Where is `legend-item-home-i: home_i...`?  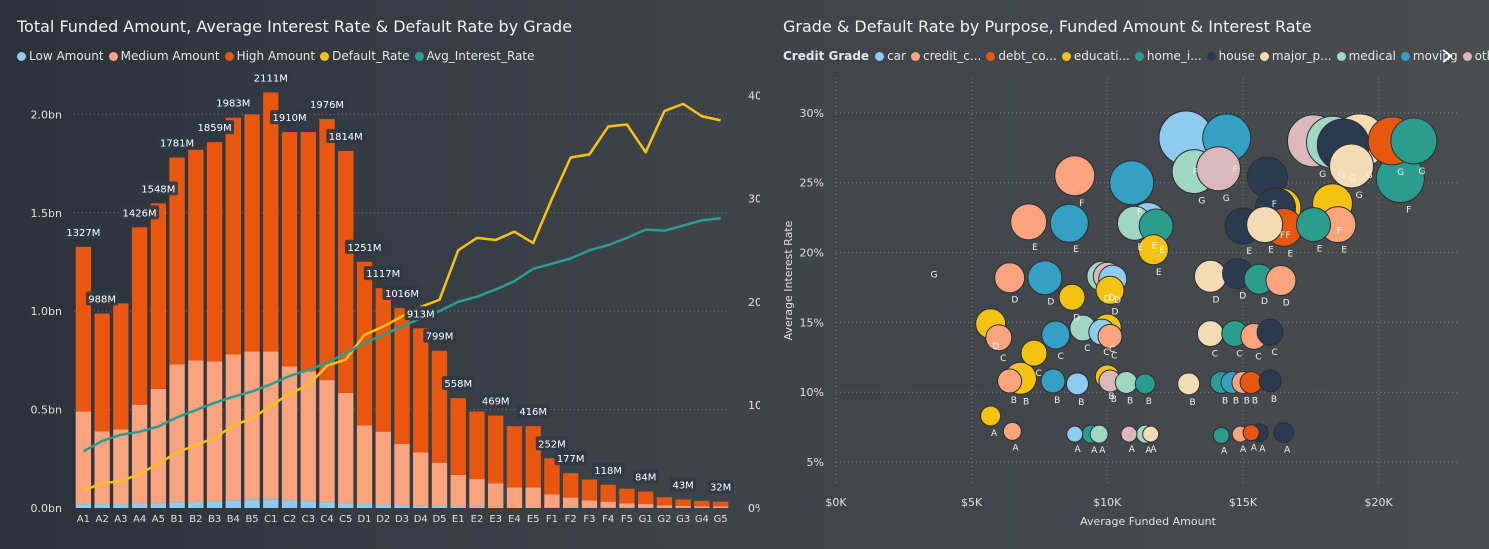
legend-item-home-i: home_i... is located at coordinates (1168, 56).